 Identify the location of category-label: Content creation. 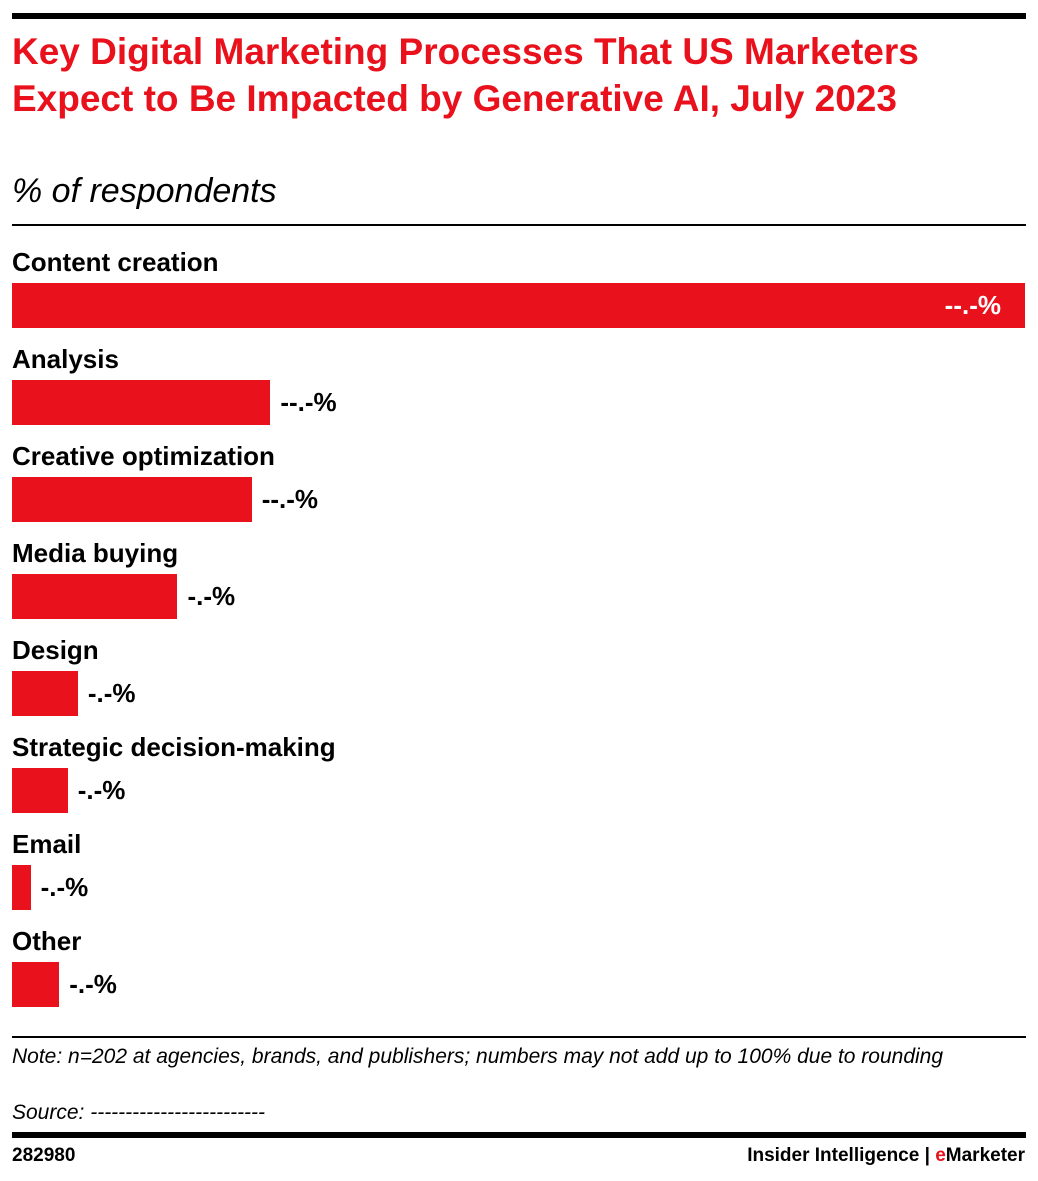
(115, 262).